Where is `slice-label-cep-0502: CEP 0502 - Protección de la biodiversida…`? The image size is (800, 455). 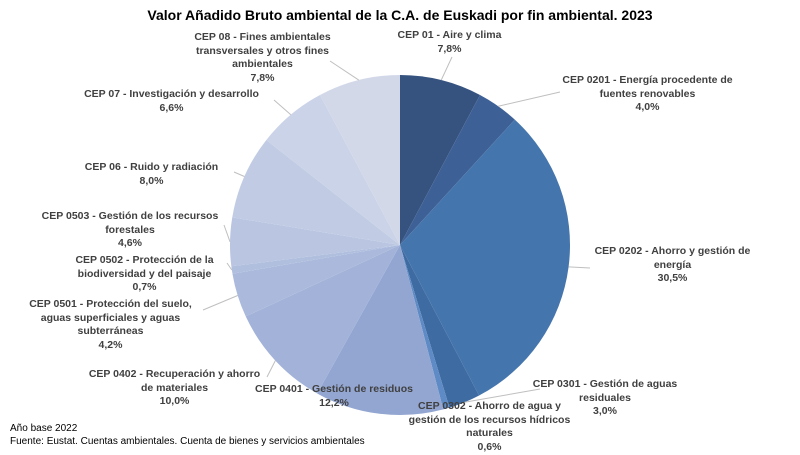
slice-label-cep-0502: CEP 0502 - Protección de la biodiversida… is located at coordinates (144, 274).